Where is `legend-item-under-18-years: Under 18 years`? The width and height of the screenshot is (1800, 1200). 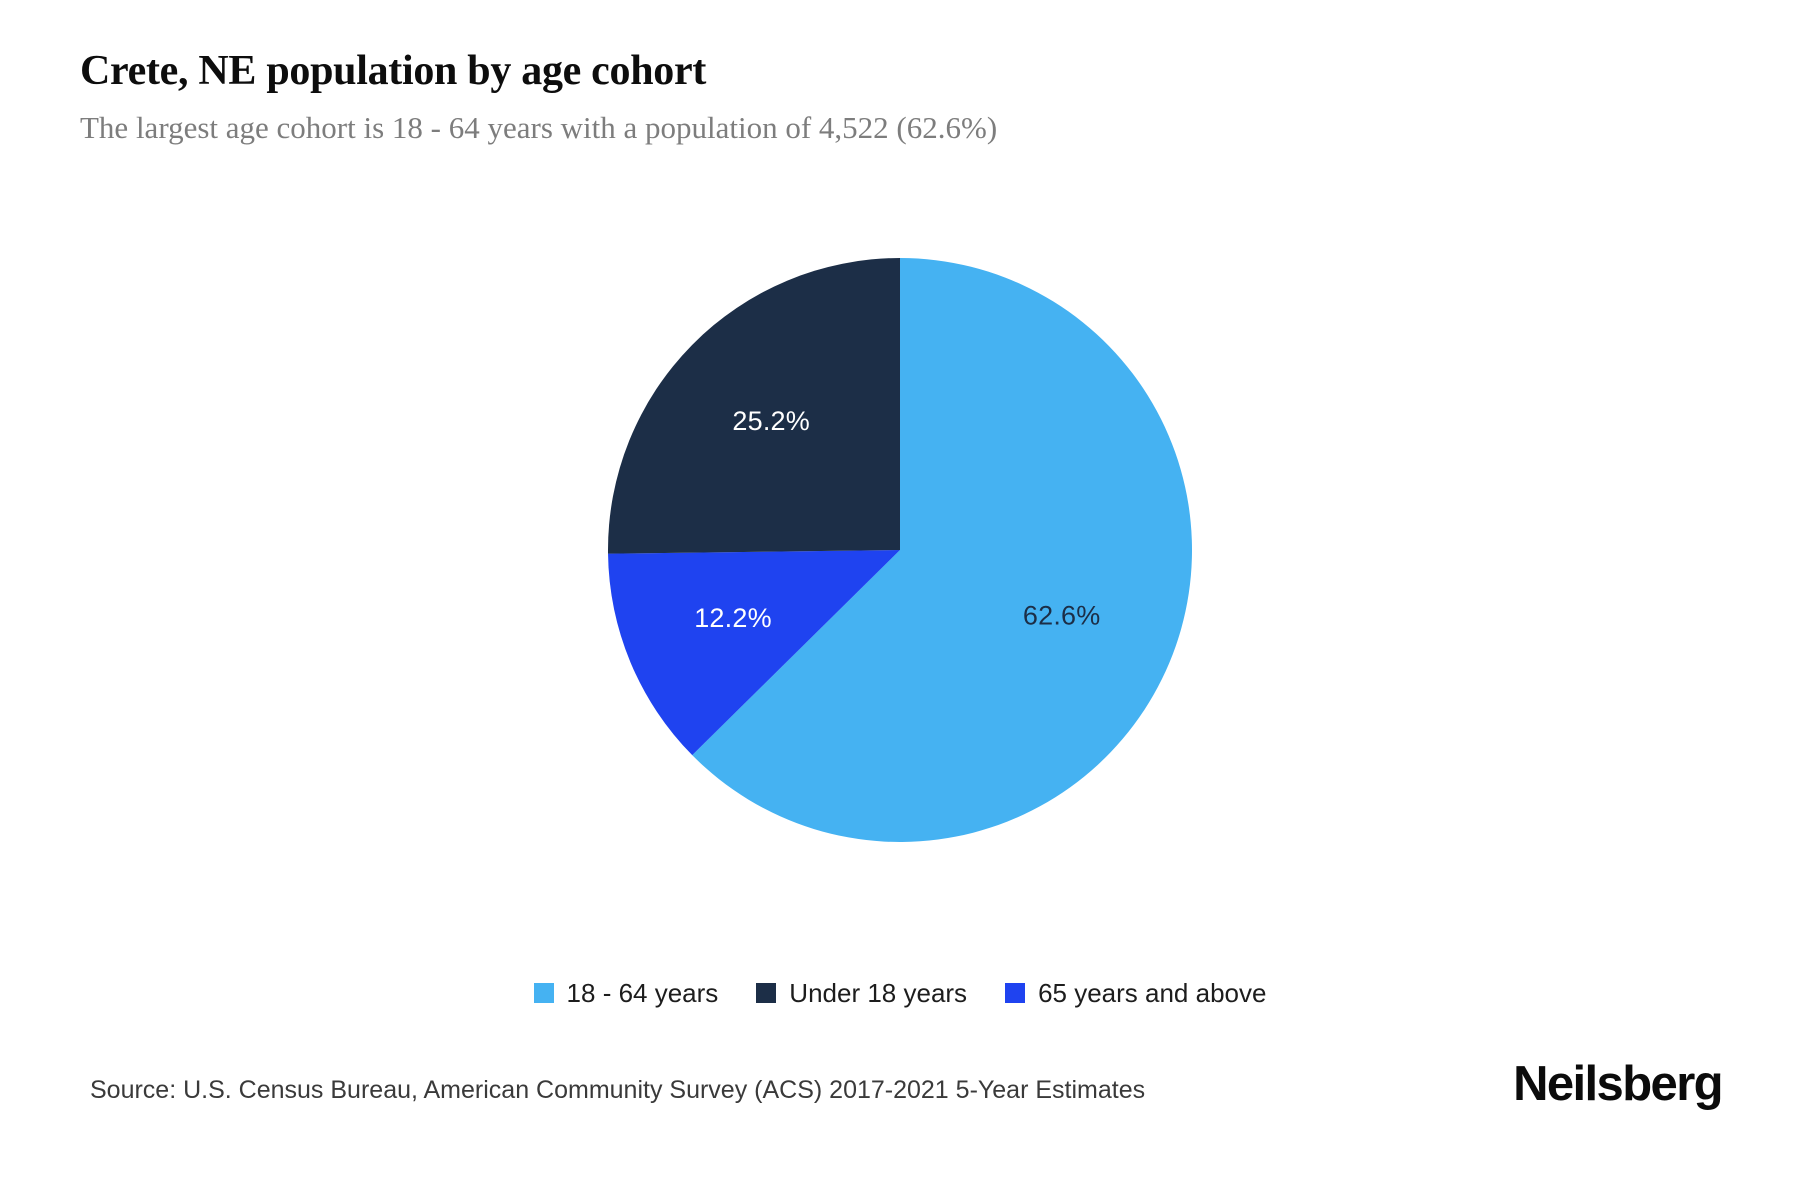 legend-item-under-18-years: Under 18 years is located at coordinates (861, 993).